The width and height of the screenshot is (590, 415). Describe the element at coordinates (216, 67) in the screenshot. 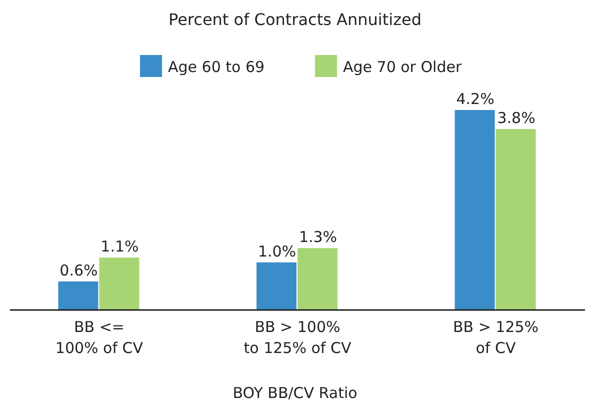

I see `legend-label: Age 60 to 69` at that location.